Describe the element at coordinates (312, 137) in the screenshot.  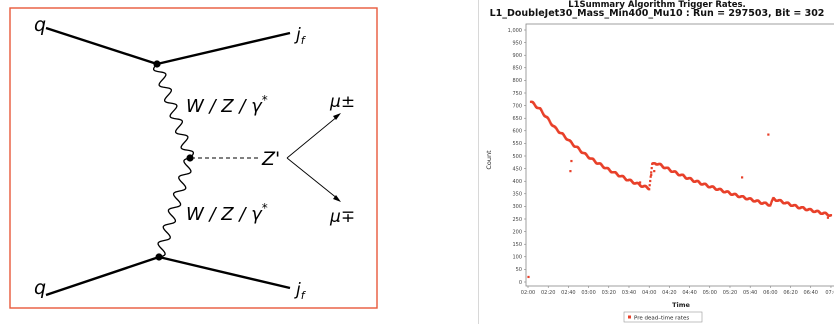
I see `muon-line-top` at that location.